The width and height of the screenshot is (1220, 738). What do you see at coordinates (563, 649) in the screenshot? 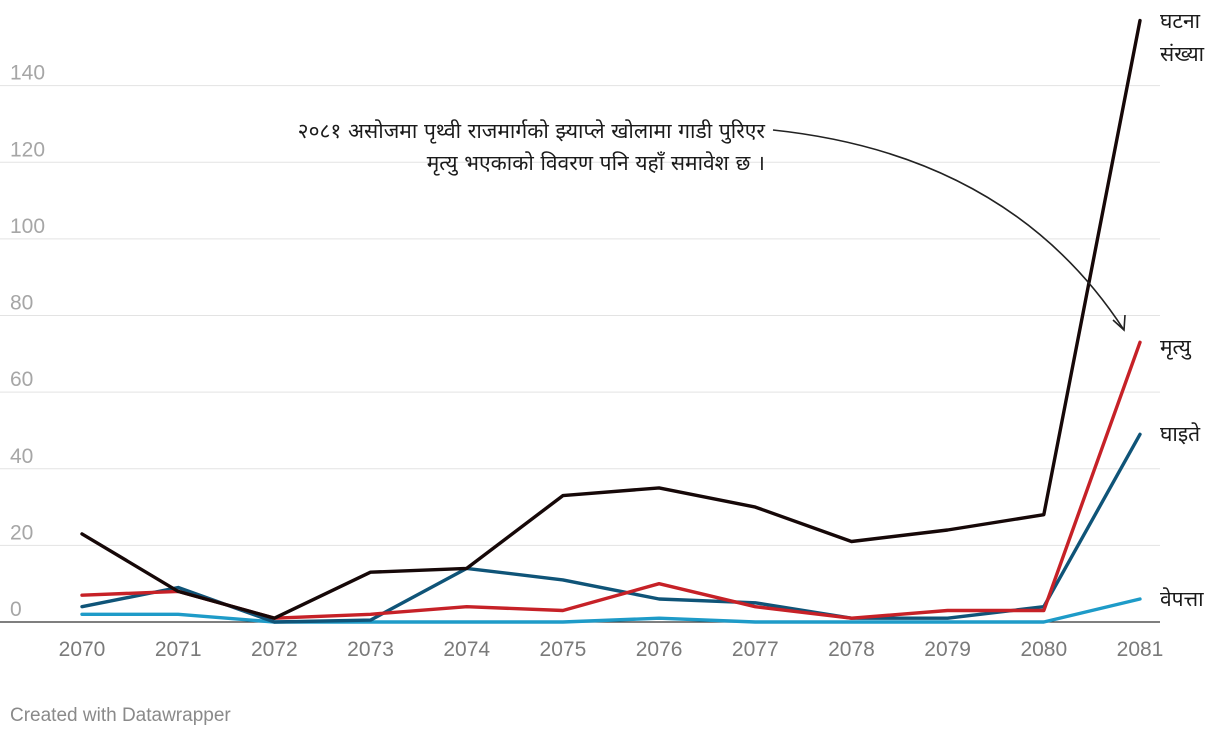
I see `x-tick-label: 2075` at bounding box center [563, 649].